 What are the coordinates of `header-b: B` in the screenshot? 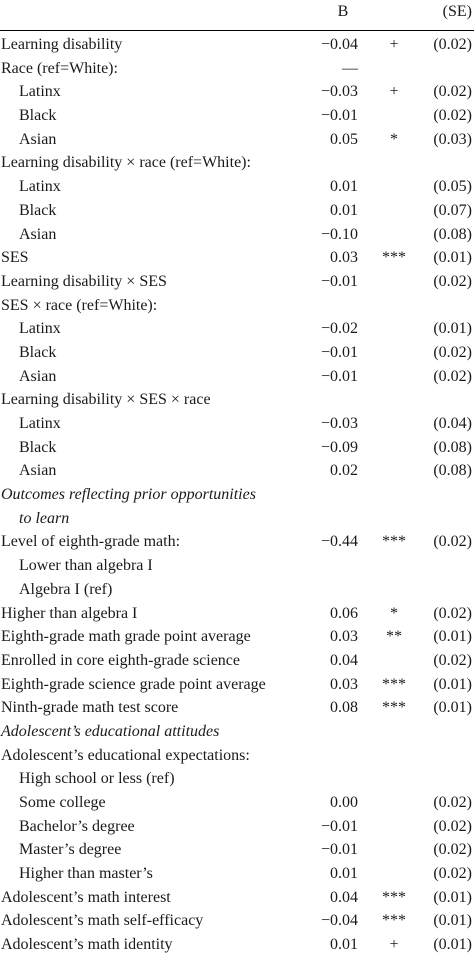 It's located at (343, 11).